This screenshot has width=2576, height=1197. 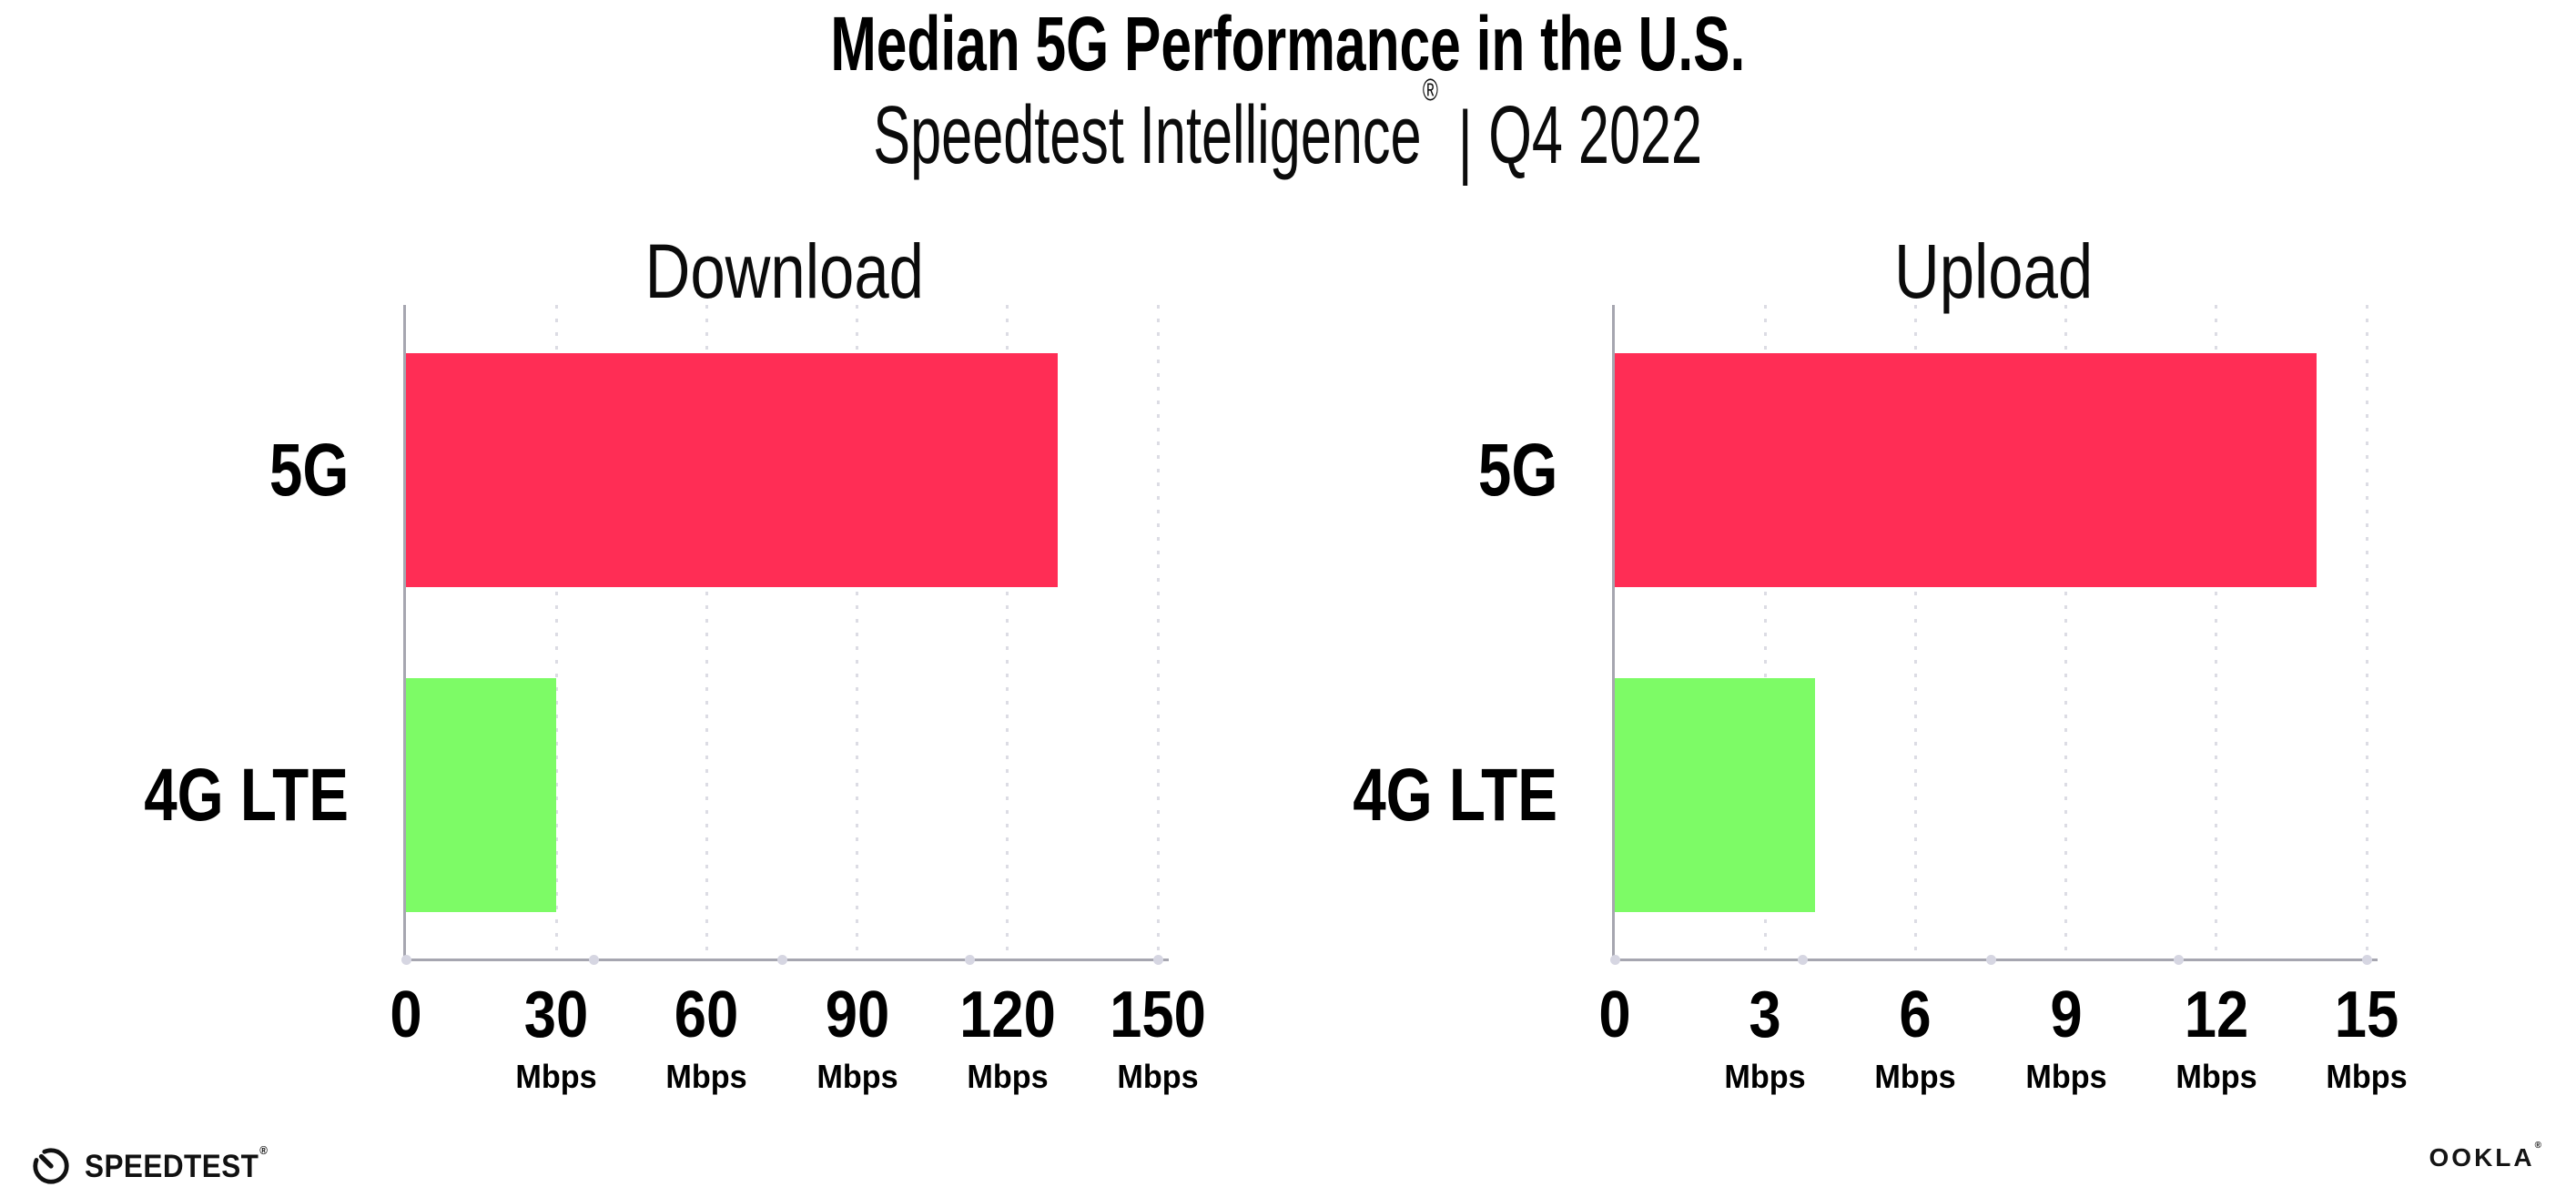 I want to click on bar-4g-lte-upload, so click(x=1715, y=795).